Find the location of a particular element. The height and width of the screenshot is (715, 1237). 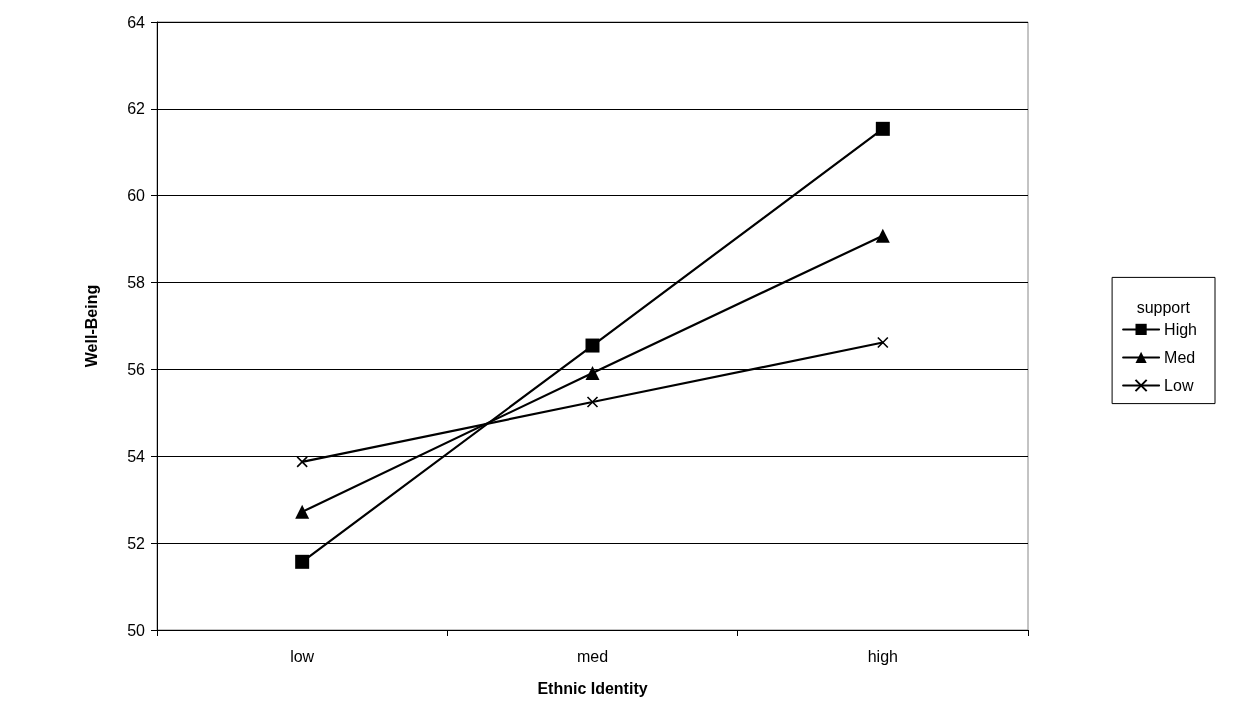

legend-label: Med is located at coordinates (1180, 357).